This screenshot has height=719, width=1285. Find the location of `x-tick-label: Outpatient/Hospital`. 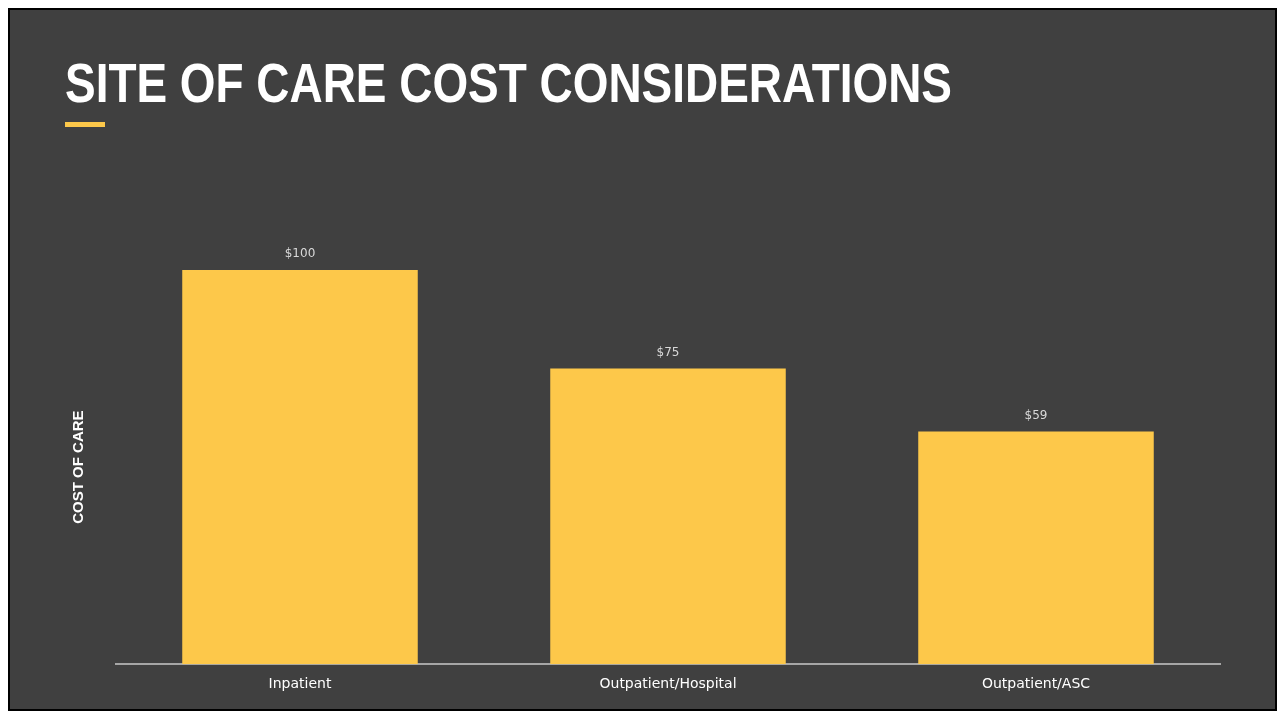

x-tick-label: Outpatient/Hospital is located at coordinates (668, 683).